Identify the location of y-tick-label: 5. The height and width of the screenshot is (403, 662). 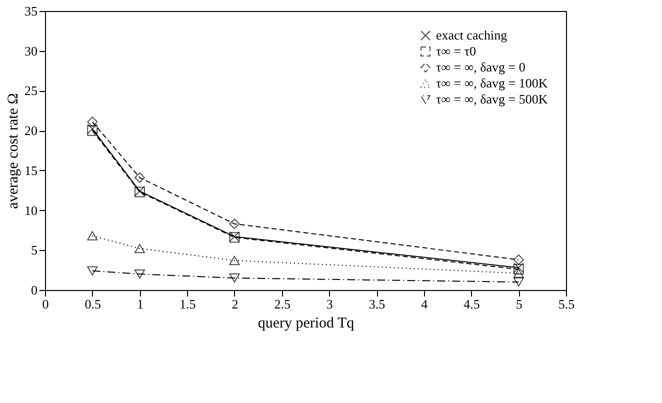
(34, 250).